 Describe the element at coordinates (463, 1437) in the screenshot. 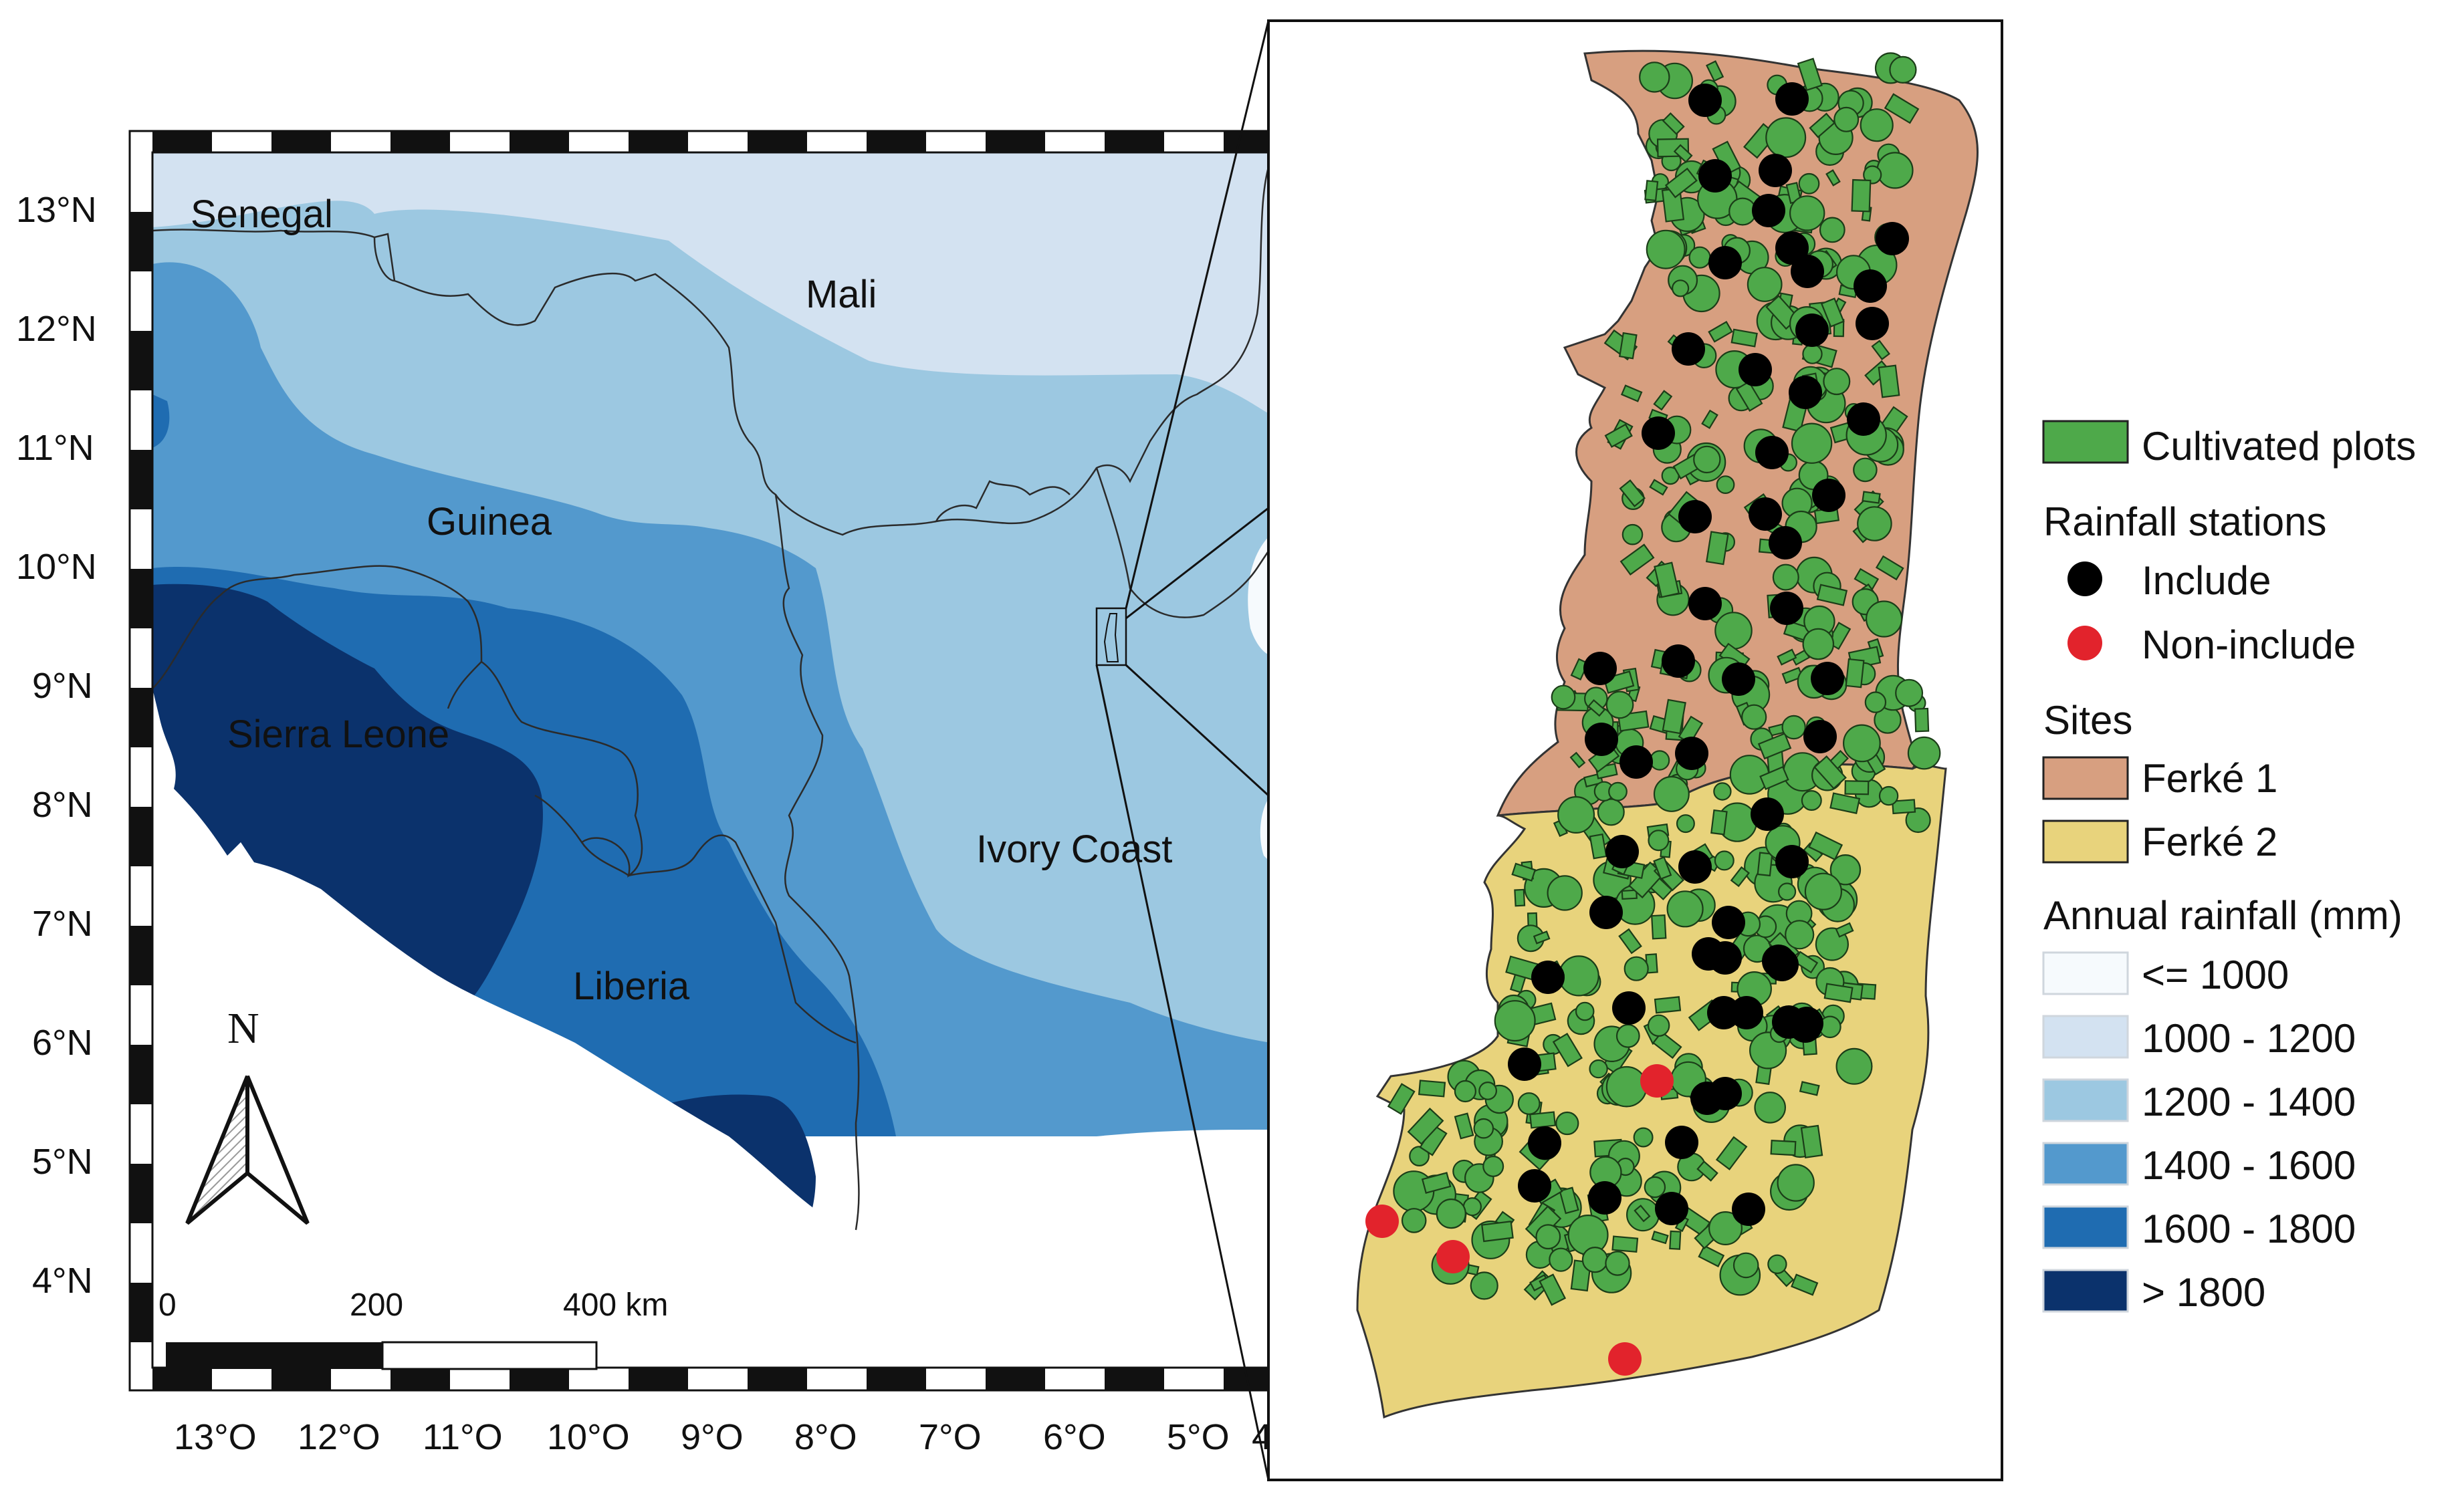

I see `lon-label: 11°O` at that location.